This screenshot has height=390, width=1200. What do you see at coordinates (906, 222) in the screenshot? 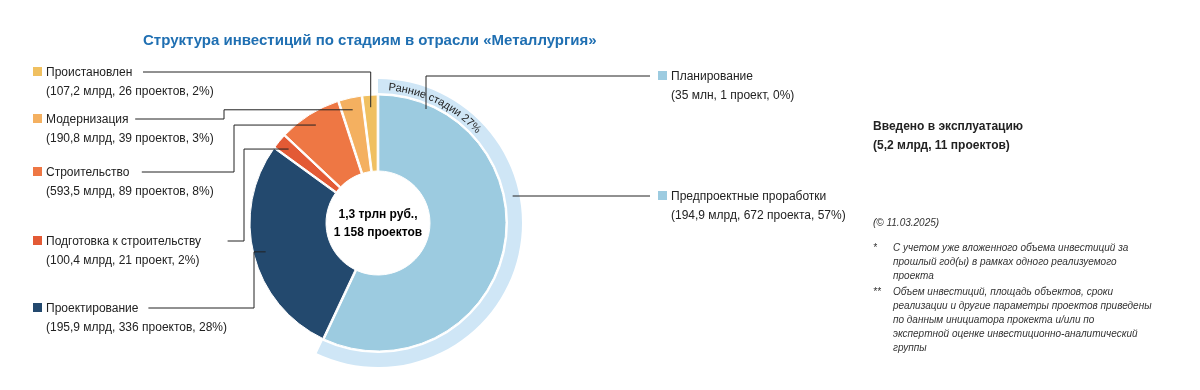
I see `text: (© 11.03.2025)` at bounding box center [906, 222].